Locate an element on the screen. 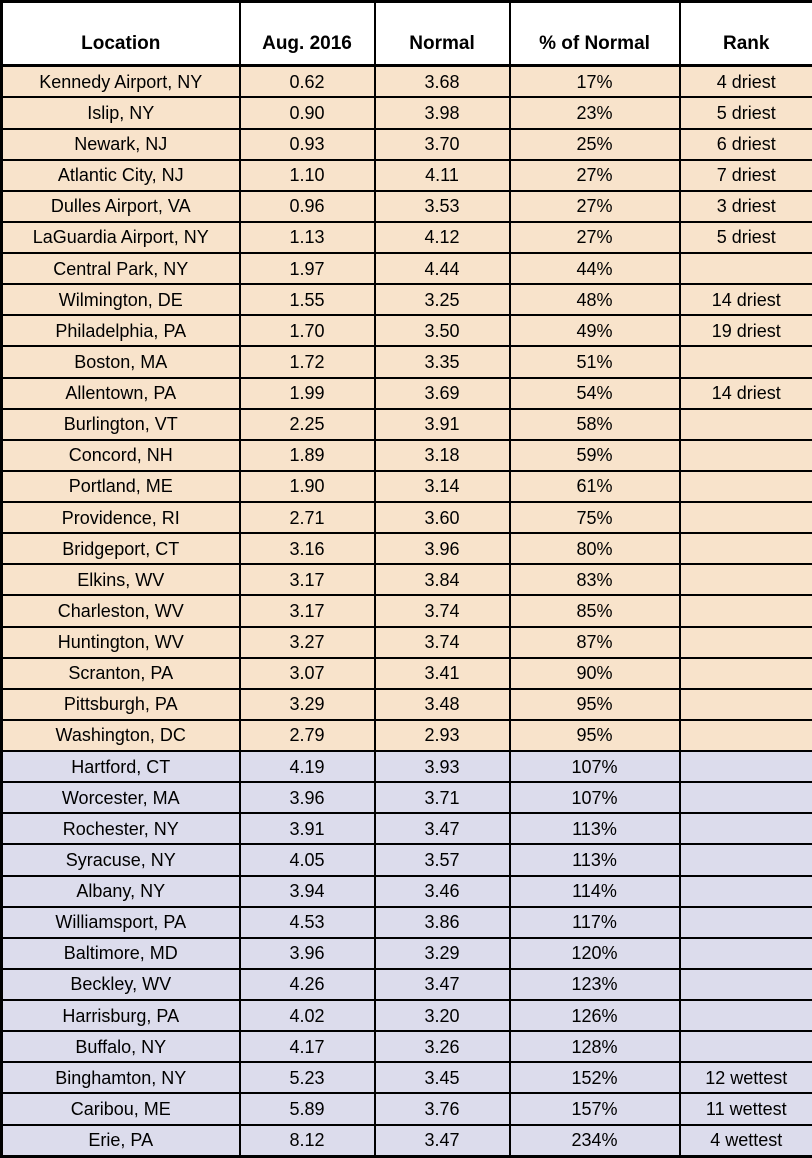 The image size is (812, 1158). cell-normal: 3.70 is located at coordinates (442, 144).